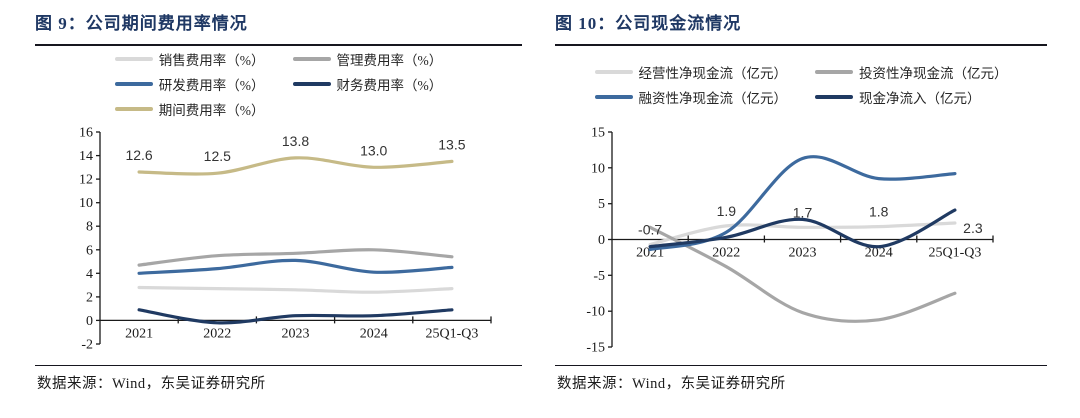  Describe the element at coordinates (920, 98) in the screenshot. I see `legend-label: 现金净流入（亿元）` at that location.